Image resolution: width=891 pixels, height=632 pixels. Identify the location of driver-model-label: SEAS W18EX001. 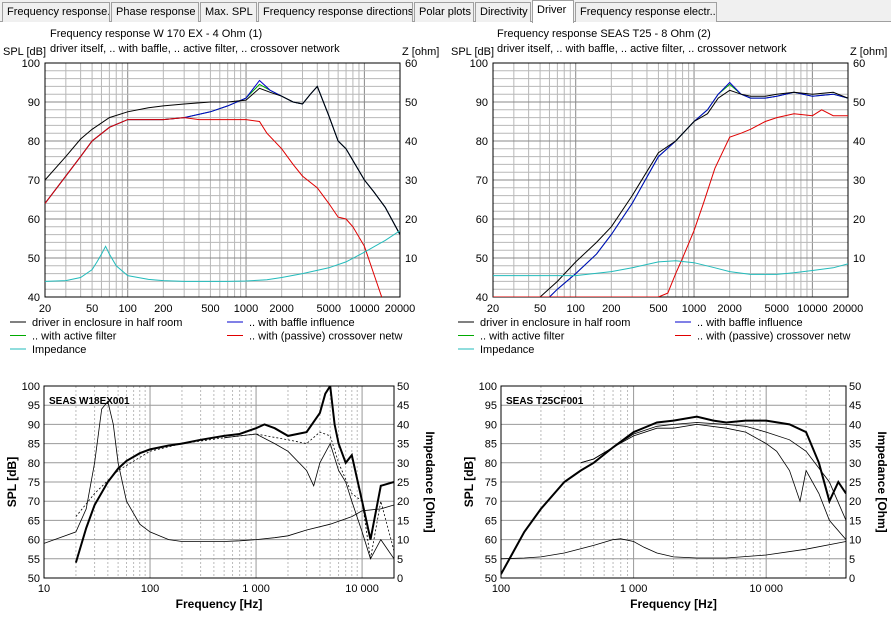
(89, 401).